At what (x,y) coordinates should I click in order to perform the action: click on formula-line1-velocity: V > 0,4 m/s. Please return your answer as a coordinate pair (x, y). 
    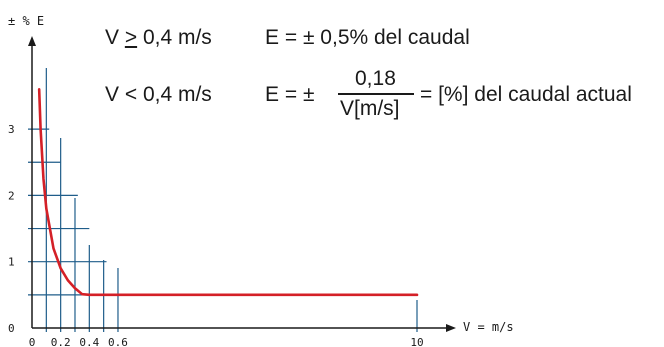
    Looking at the image, I should click on (158, 37).